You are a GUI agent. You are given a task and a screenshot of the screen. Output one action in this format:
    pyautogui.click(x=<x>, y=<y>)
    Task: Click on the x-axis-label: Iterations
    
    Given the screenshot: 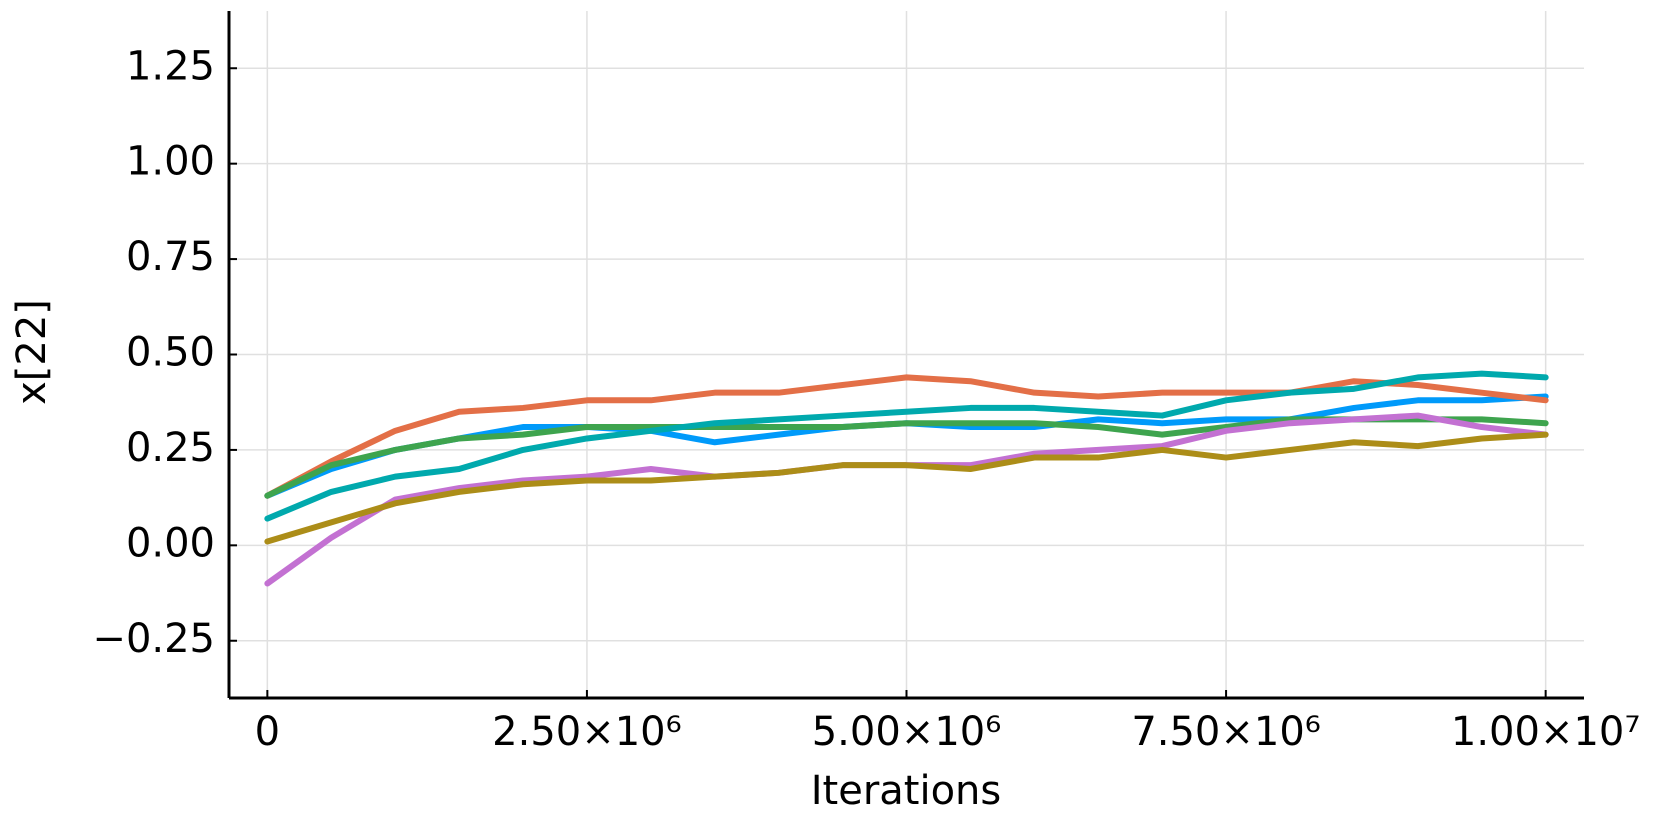 What is the action you would take?
    pyautogui.click(x=906, y=791)
    